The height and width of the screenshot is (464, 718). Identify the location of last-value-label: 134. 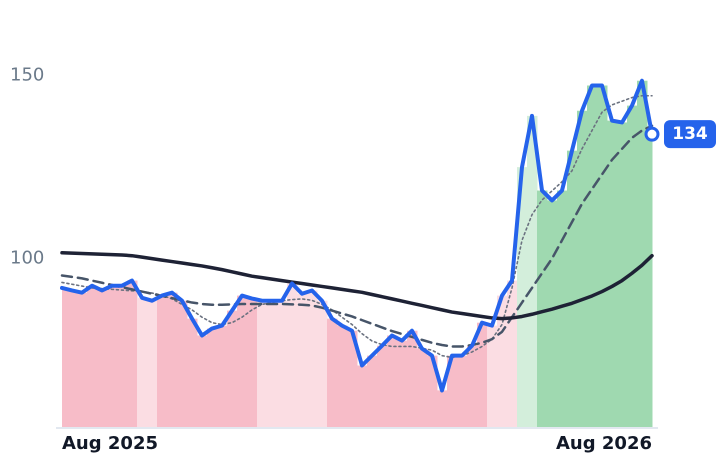
(690, 134).